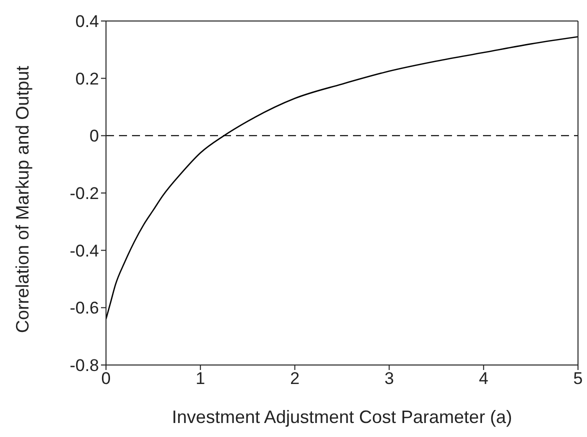 Image resolution: width=587 pixels, height=437 pixels. What do you see at coordinates (389, 378) in the screenshot?
I see `x-tick-label: 3` at bounding box center [389, 378].